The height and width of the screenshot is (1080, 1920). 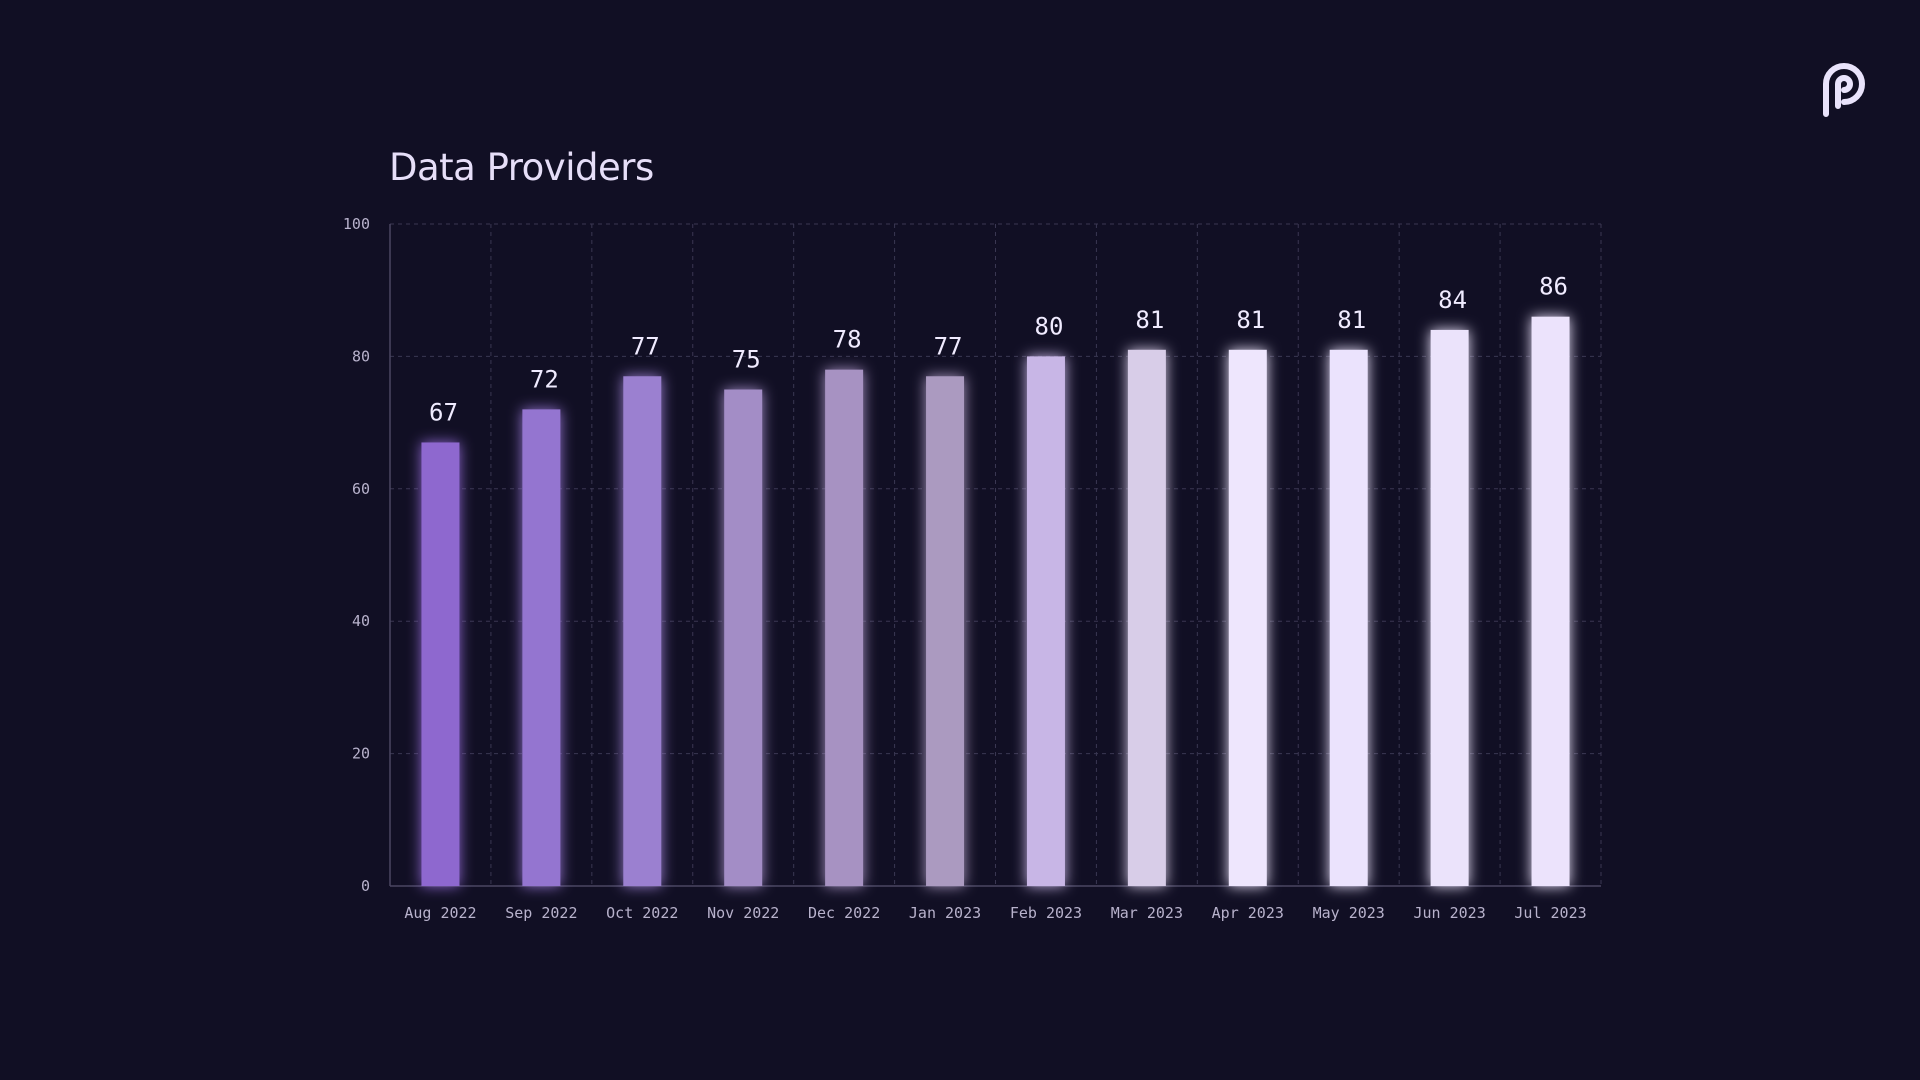 I want to click on x-tick-label: Sep 2022, so click(x=541, y=913).